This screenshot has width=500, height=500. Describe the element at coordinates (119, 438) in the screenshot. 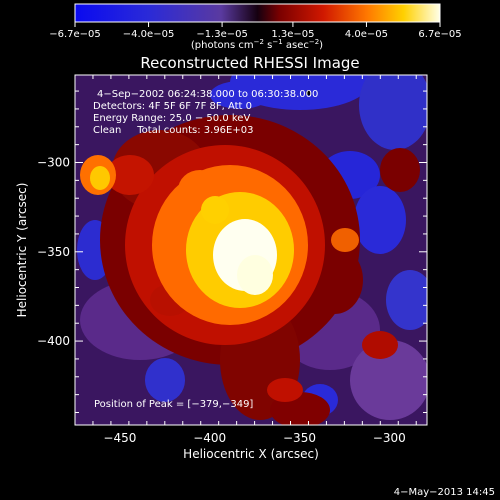

I see `x-tick-label: −450` at that location.